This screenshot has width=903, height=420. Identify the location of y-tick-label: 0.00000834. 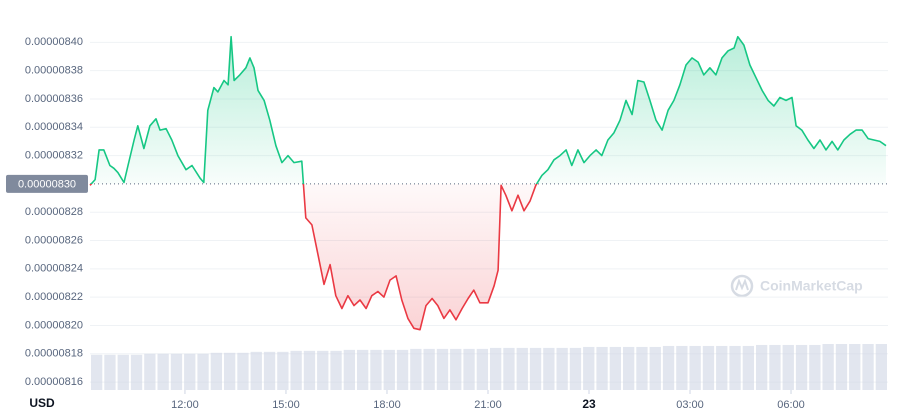
(54, 127).